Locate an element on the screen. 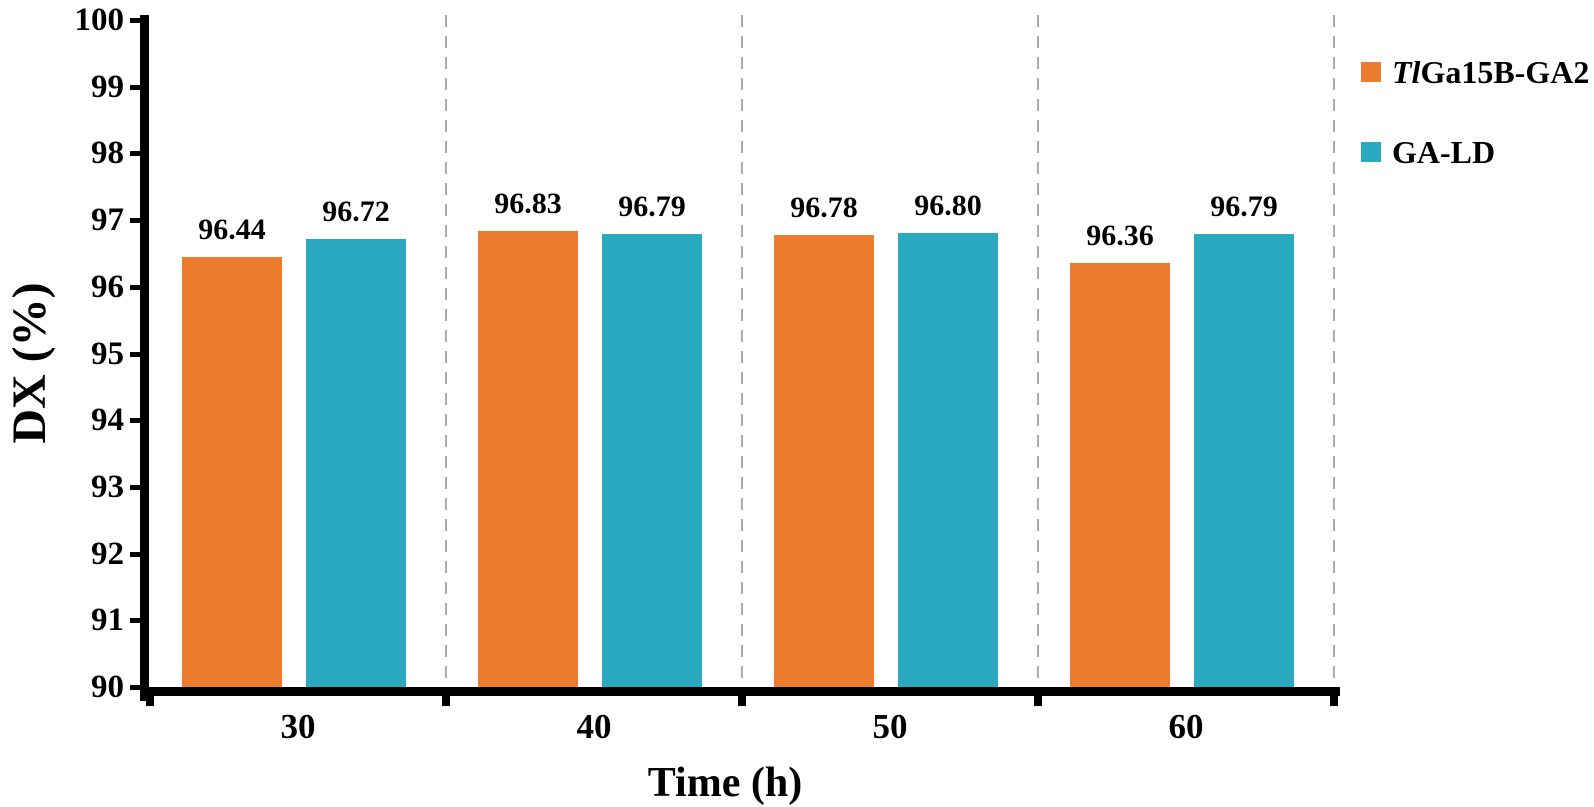  bar-value-label: 96.36 is located at coordinates (1120, 235).